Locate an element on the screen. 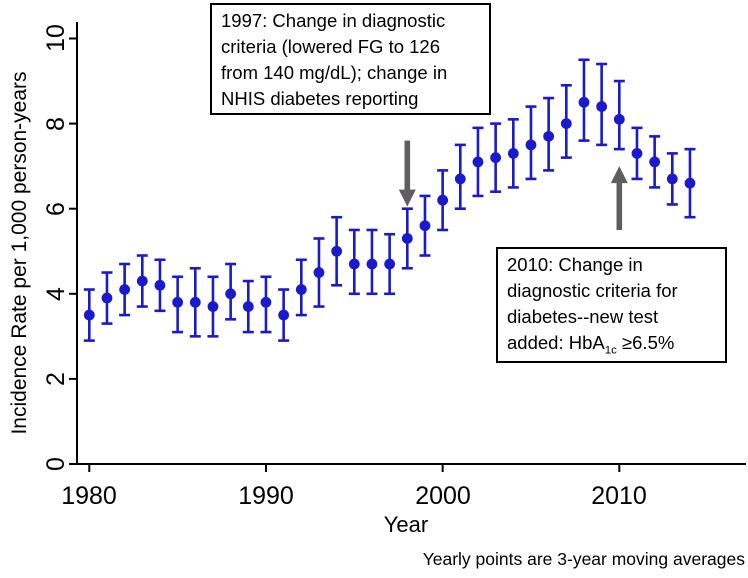 Image resolution: width=748 pixels, height=578 pixels. hba1c-subscript: 1c is located at coordinates (610, 350).